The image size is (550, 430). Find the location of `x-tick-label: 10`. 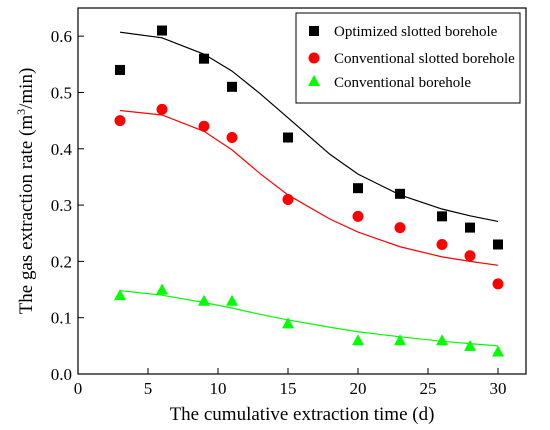

x-tick-label: 10 is located at coordinates (218, 388).